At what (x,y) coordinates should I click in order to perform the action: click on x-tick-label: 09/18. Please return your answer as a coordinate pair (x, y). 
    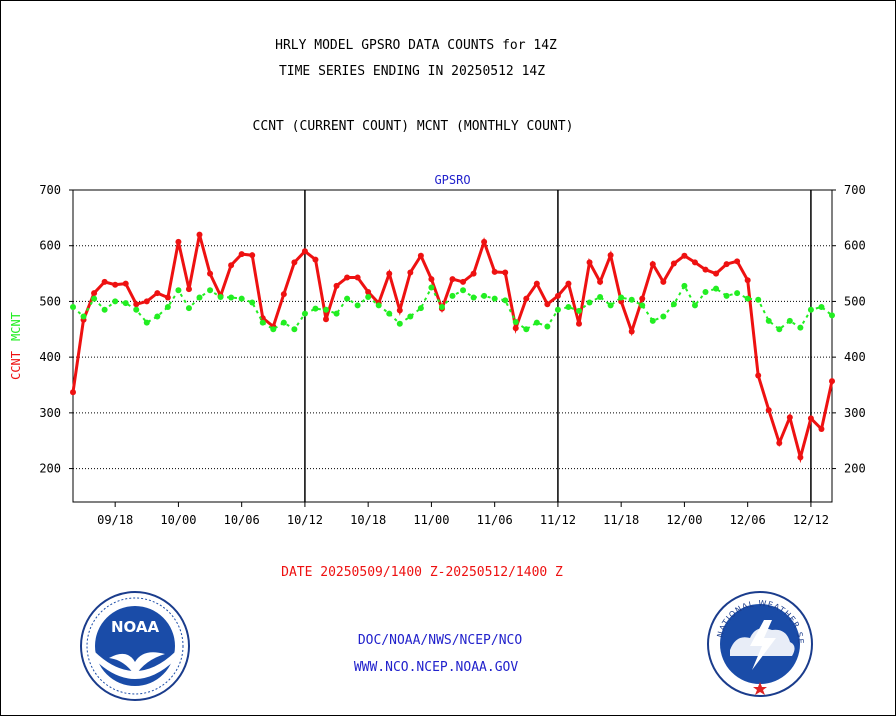
    Looking at the image, I should click on (115, 520).